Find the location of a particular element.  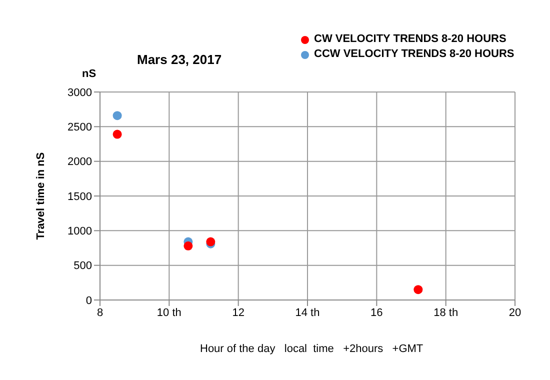

y-tick-label: 1500 is located at coordinates (80, 196).